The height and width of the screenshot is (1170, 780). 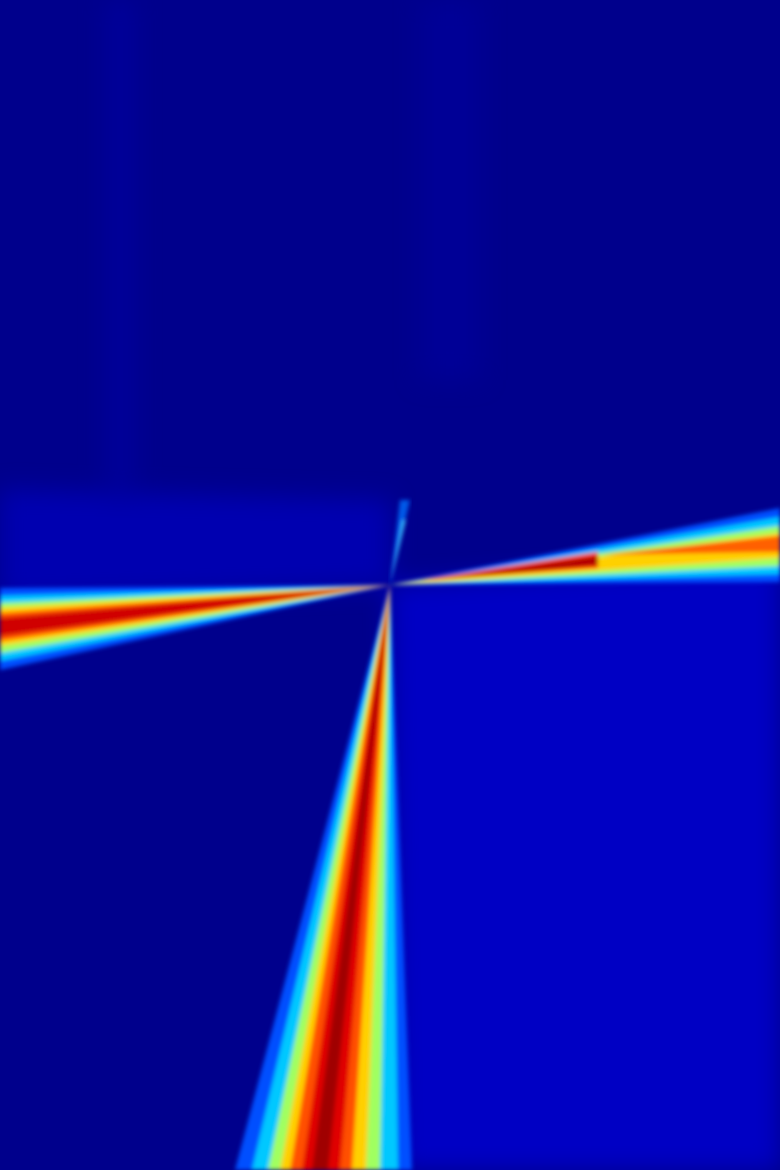 I want to click on beam-right, so click(x=585, y=546).